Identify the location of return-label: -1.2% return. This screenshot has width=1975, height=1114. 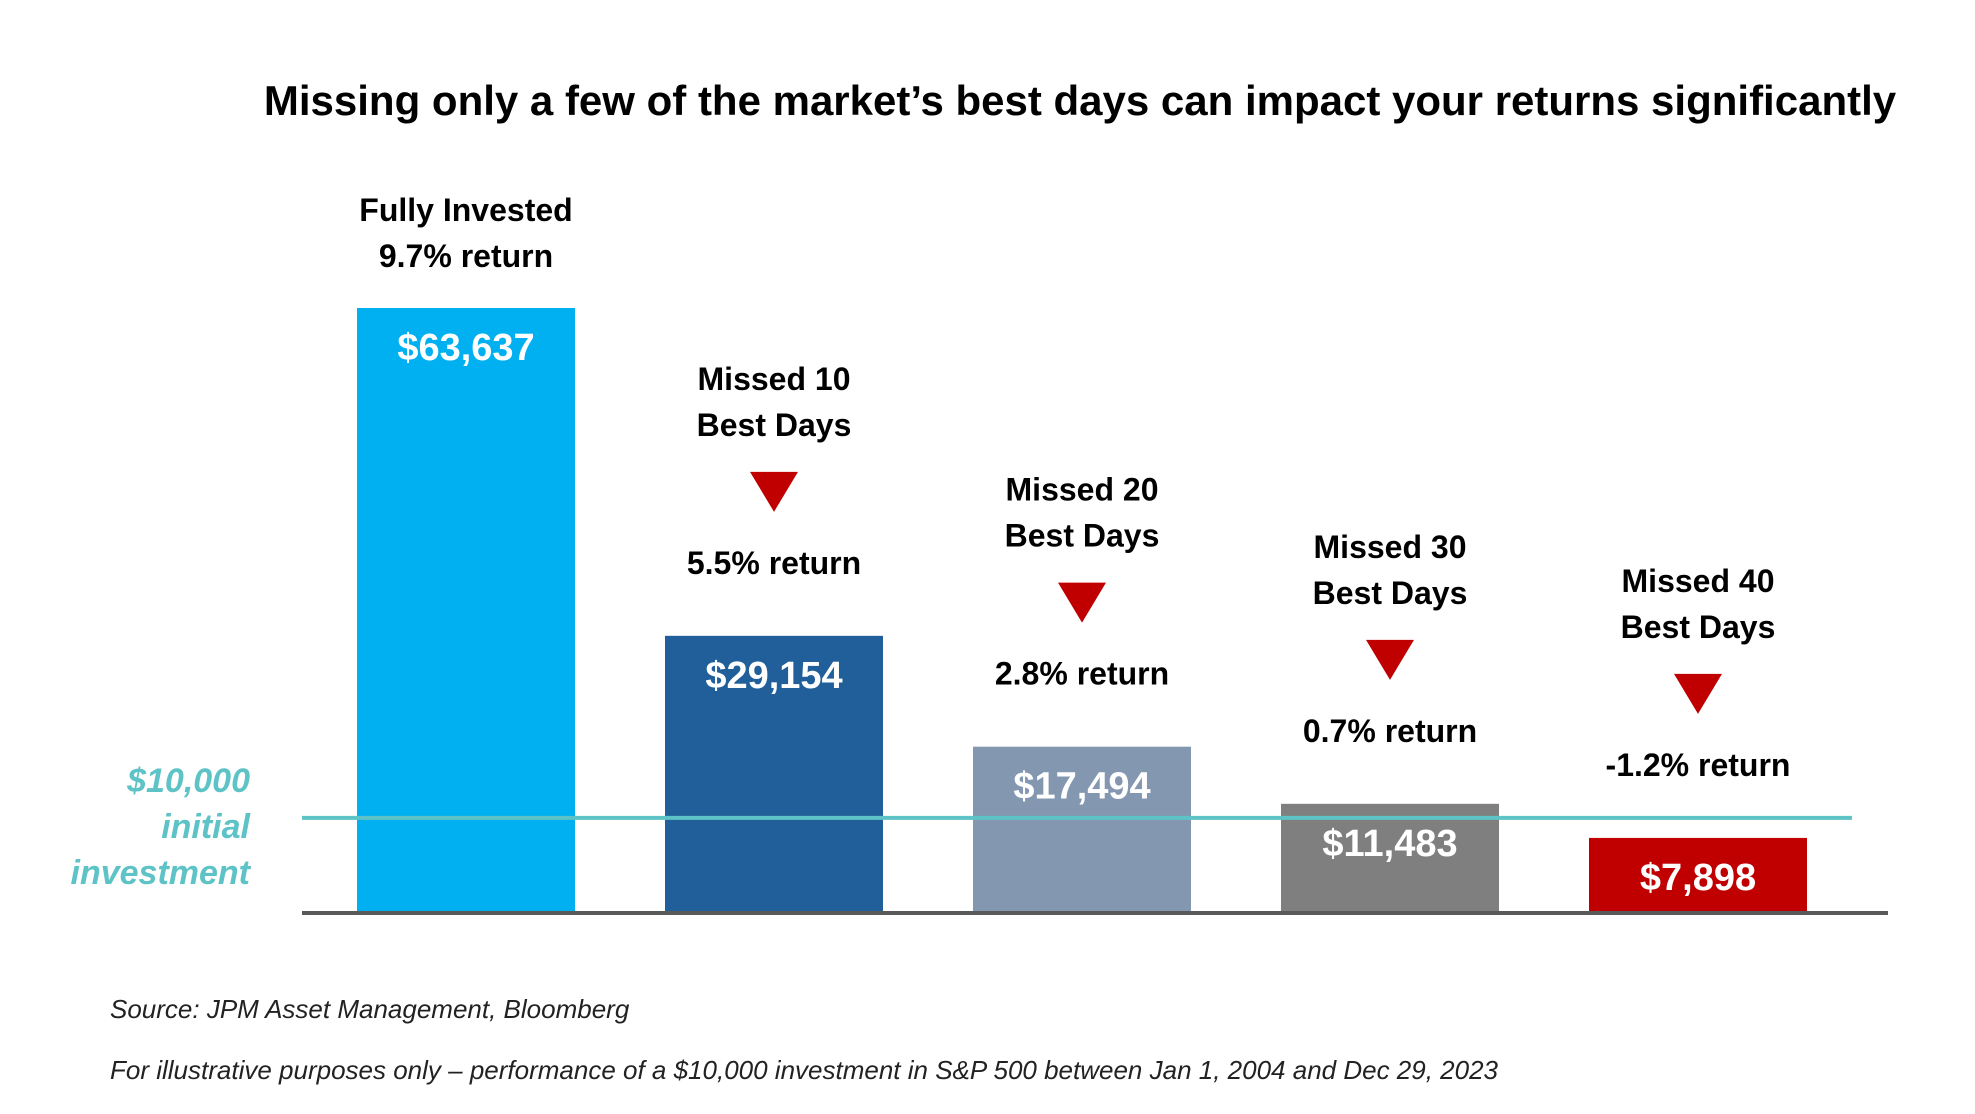
(1698, 765).